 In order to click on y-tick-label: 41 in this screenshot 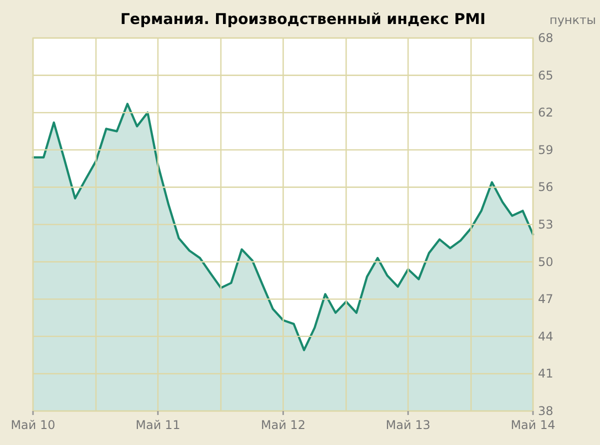, I will do `click(546, 373)`.